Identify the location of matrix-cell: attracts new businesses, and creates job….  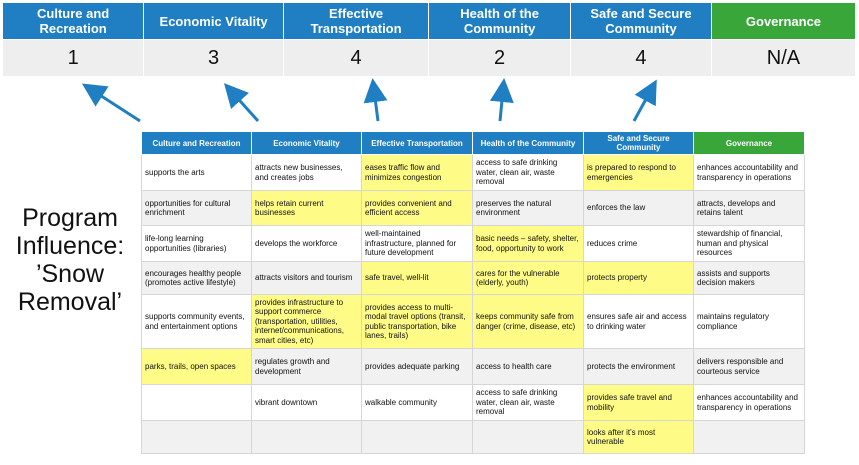
(306, 172).